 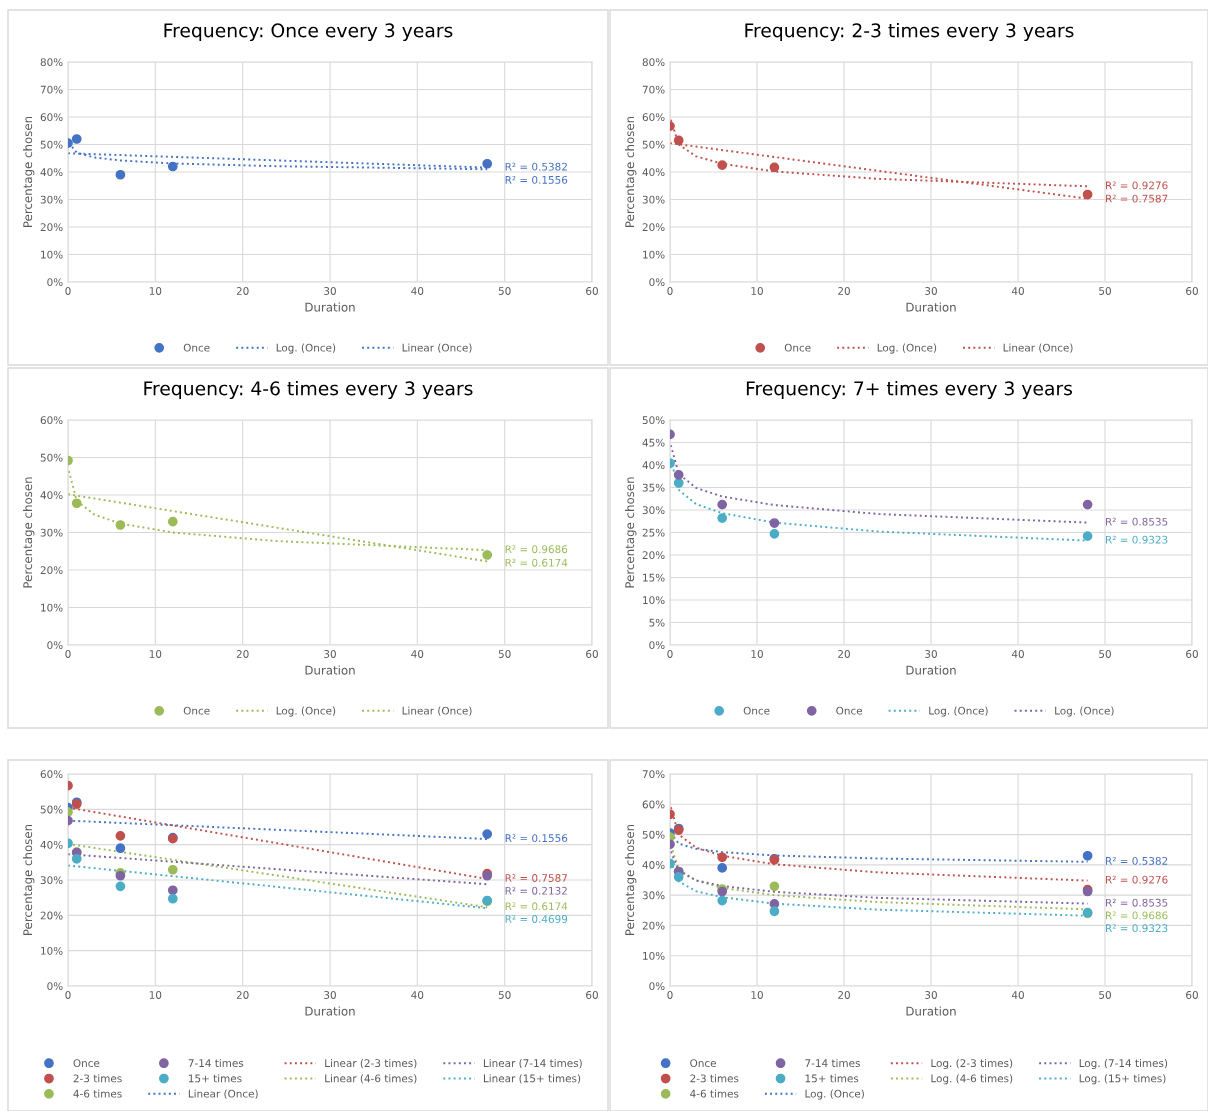 What do you see at coordinates (216, 1063) in the screenshot?
I see `legend-label: 7-14 times` at bounding box center [216, 1063].